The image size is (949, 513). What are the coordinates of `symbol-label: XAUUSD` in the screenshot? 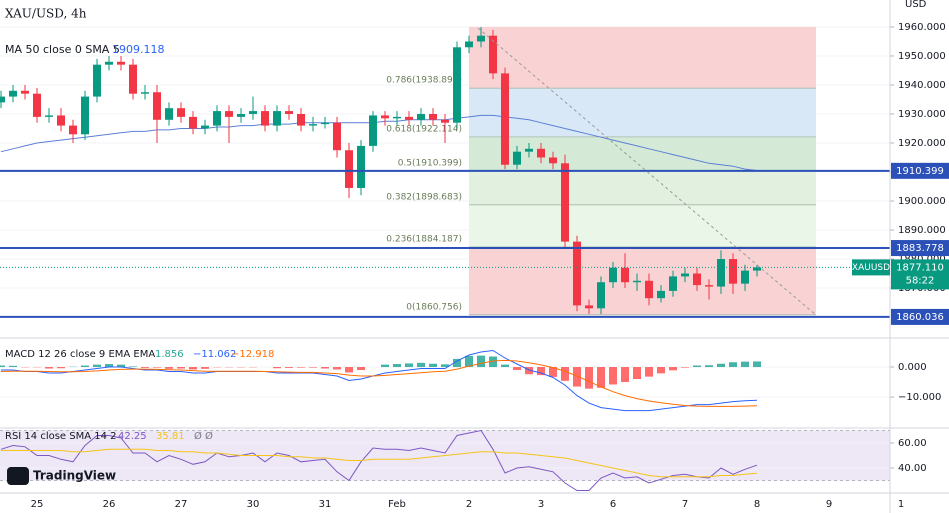 It's located at (871, 268).